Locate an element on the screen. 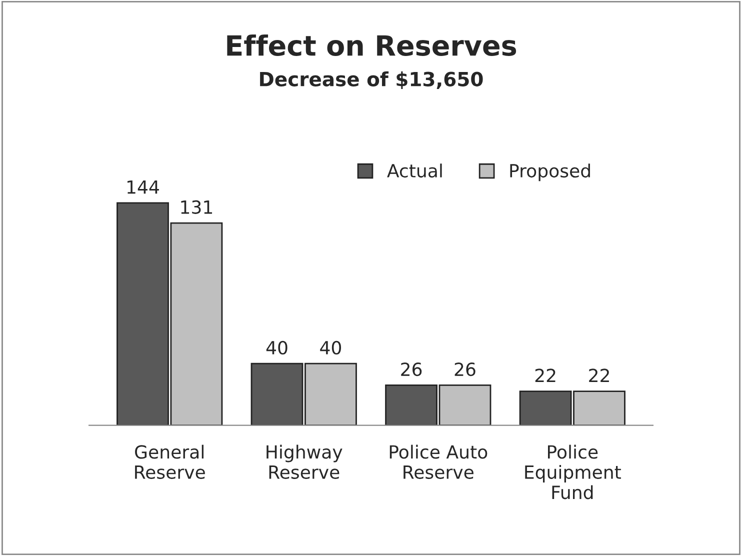 This screenshot has width=742, height=556. legend-label: Actual is located at coordinates (414, 171).